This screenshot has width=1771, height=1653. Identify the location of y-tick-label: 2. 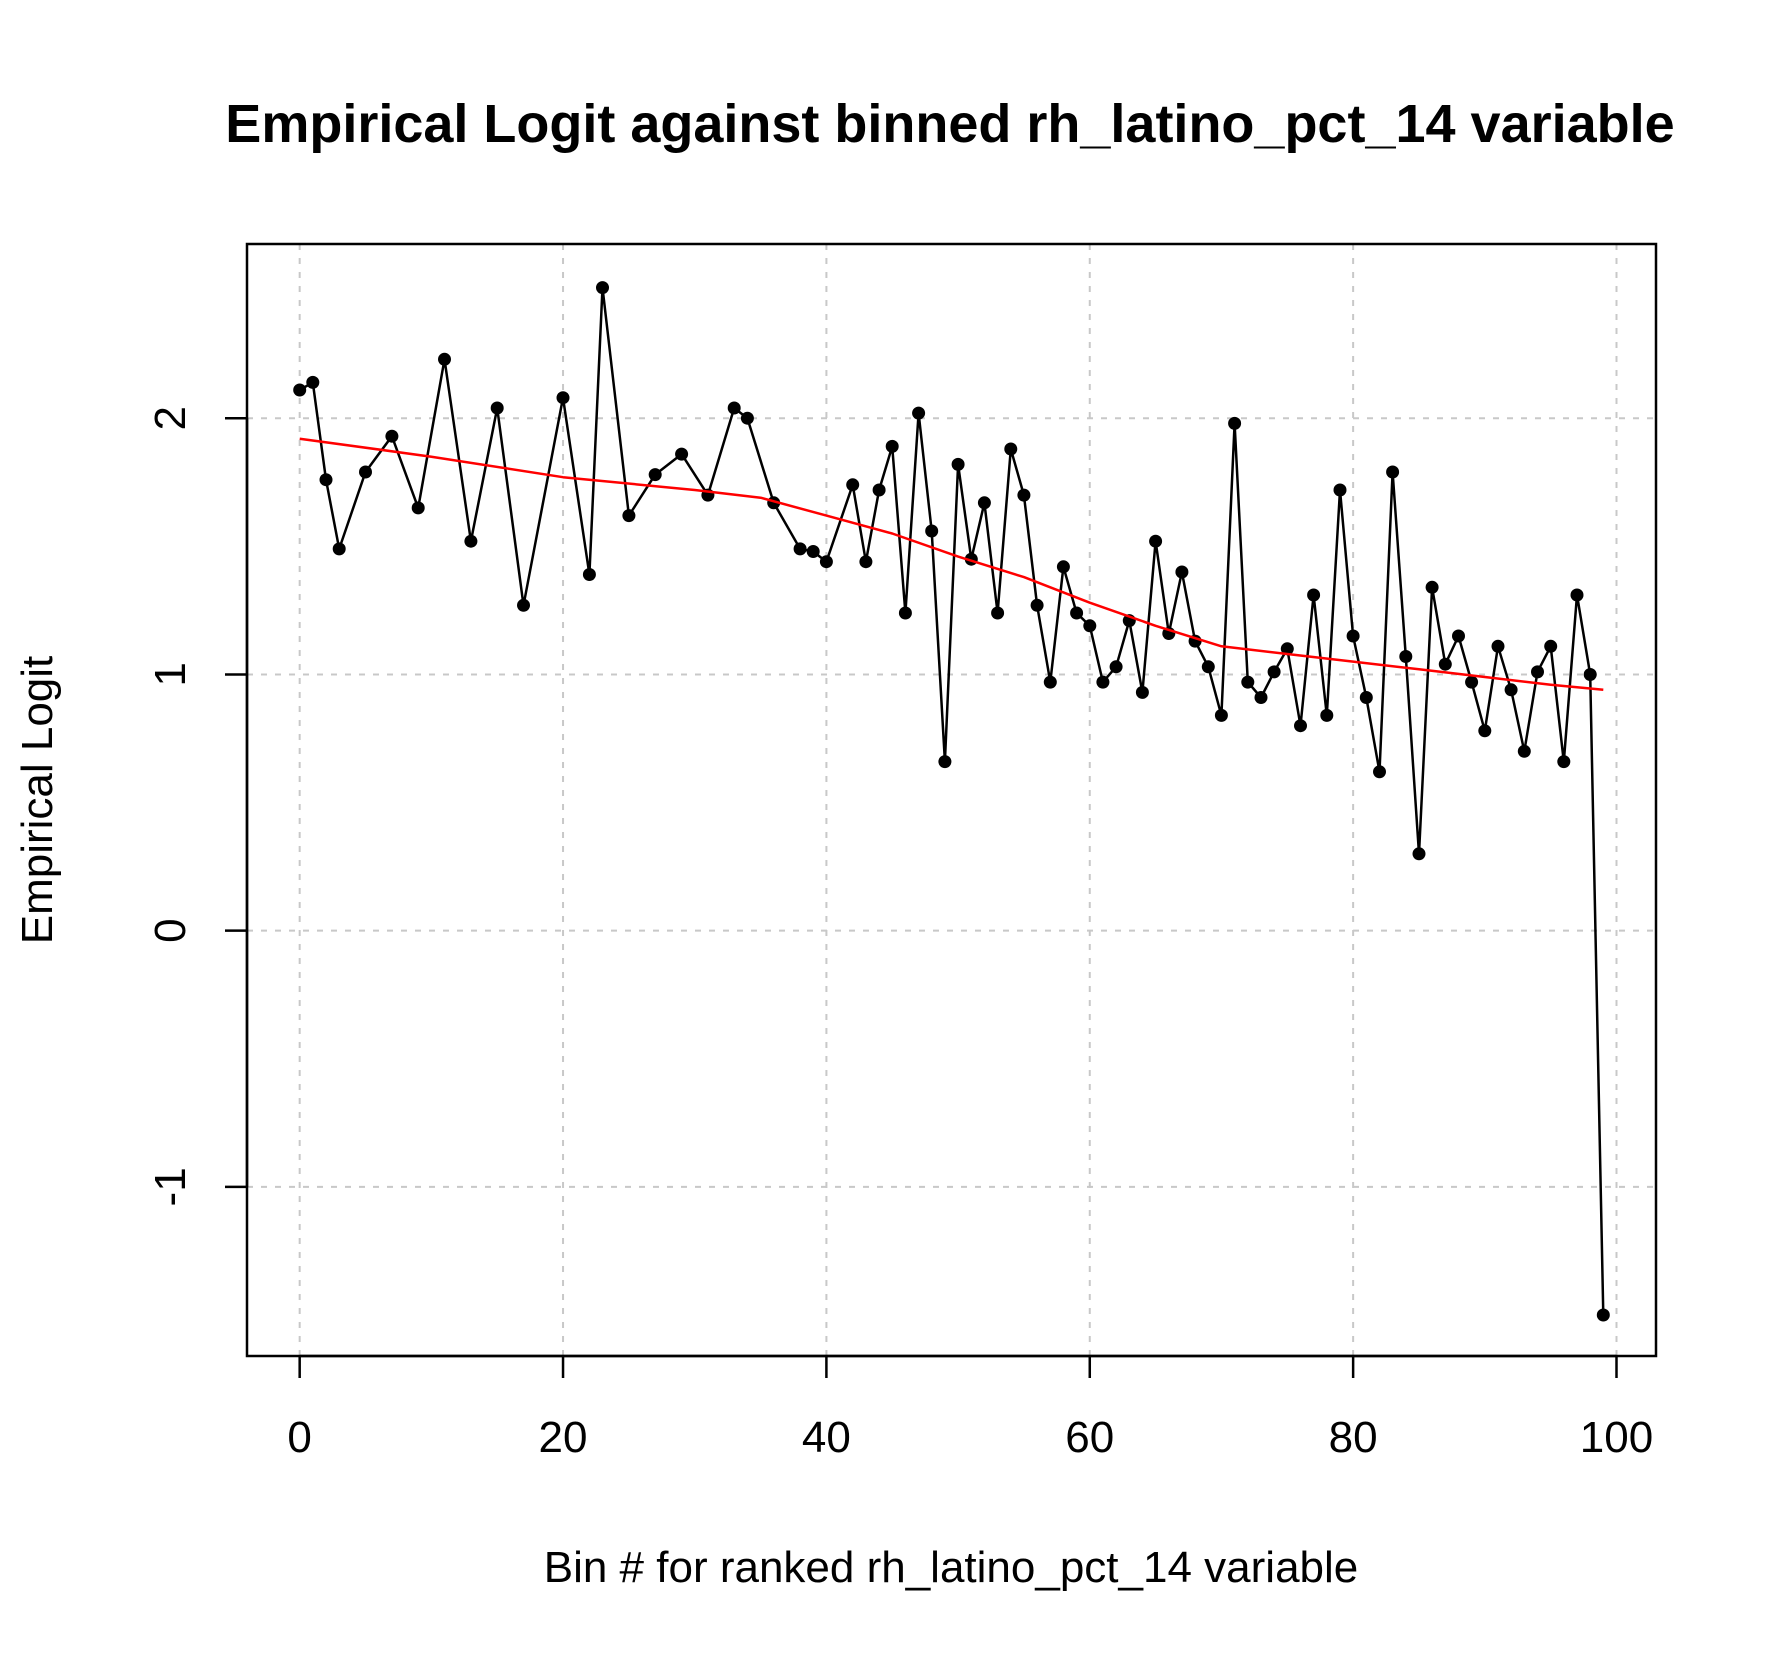
(170, 418).